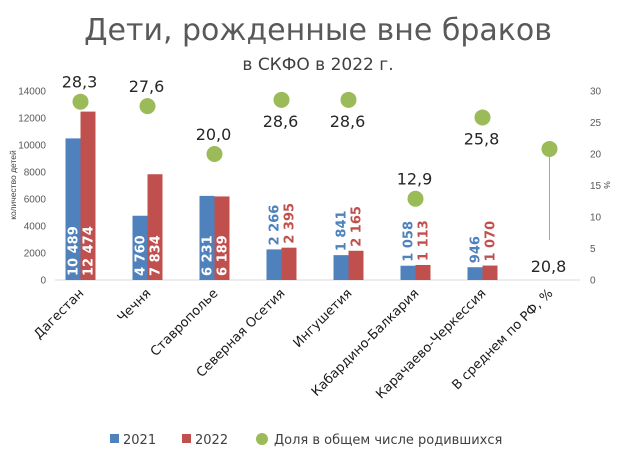  What do you see at coordinates (211, 440) in the screenshot?
I see `legend-label-2022: 2022` at bounding box center [211, 440].